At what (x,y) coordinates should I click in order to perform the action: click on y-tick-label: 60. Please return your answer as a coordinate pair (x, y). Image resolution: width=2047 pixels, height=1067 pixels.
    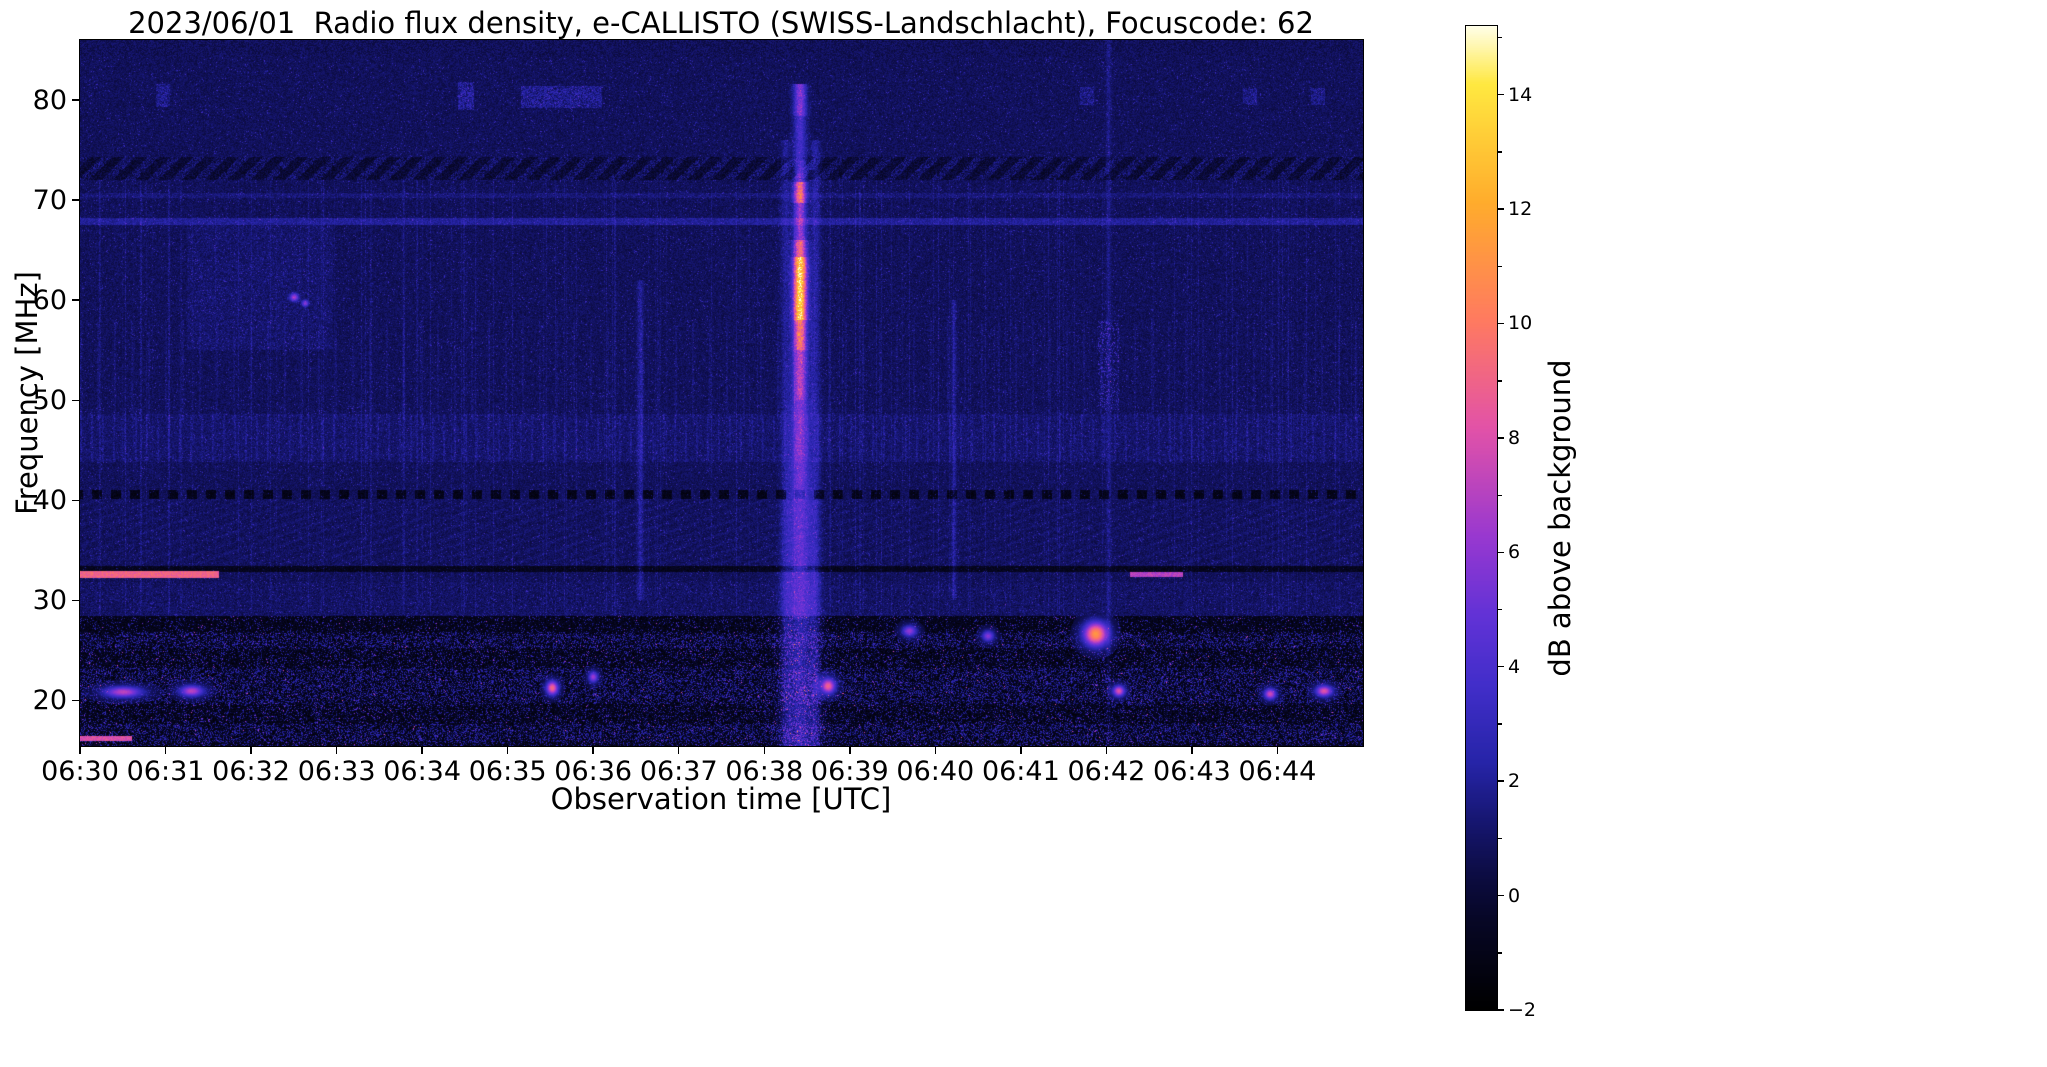
    Looking at the image, I should click on (49, 301).